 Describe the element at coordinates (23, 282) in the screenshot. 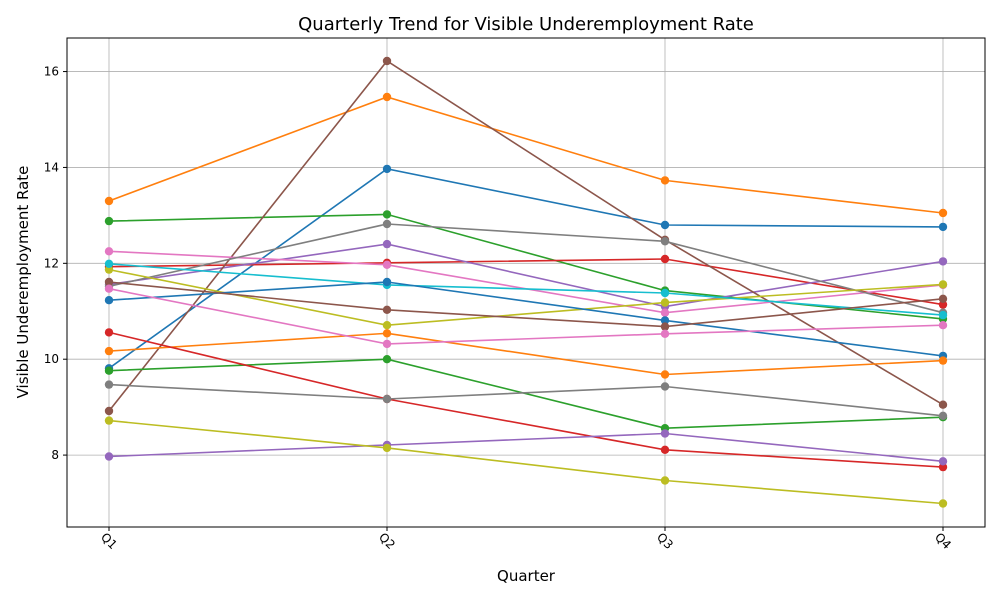

I see `y-axis-label: Visible Underemployment Rate` at that location.